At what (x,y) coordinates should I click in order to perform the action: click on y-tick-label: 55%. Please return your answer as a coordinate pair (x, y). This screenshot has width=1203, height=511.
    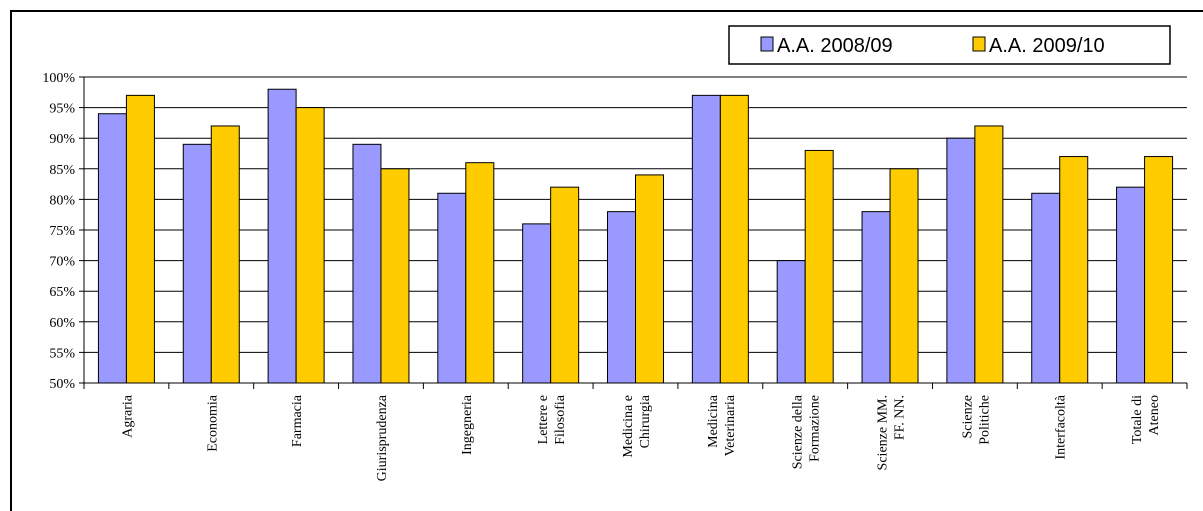
    Looking at the image, I should click on (62, 353).